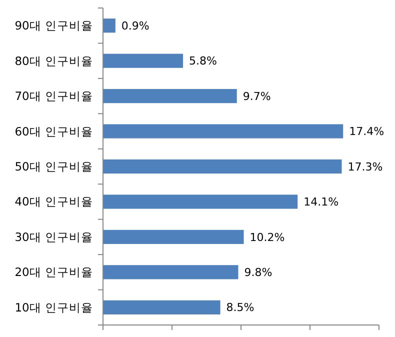 The image size is (395, 337). What do you see at coordinates (258, 273) in the screenshot?
I see `data-label: 9.8%` at bounding box center [258, 273].